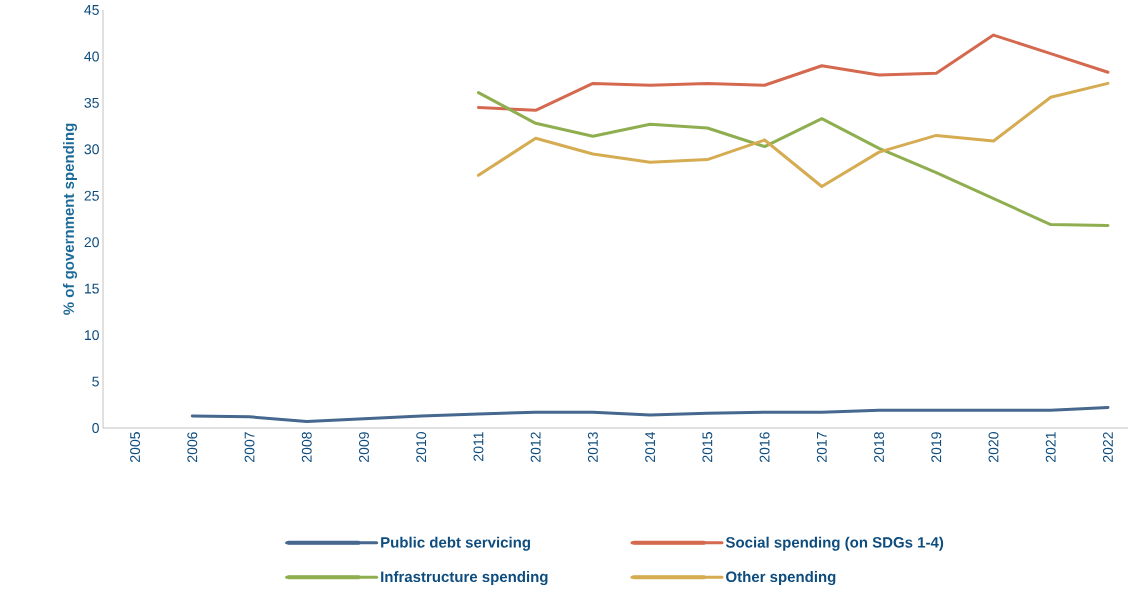 Image resolution: width=1134 pixels, height=599 pixels. I want to click on y-tick-label: 5, so click(95, 381).